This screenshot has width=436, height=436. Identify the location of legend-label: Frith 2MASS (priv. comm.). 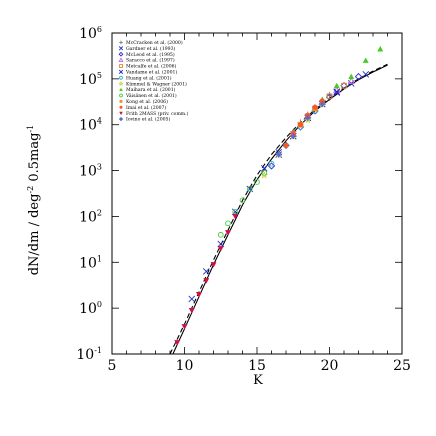
(157, 113).